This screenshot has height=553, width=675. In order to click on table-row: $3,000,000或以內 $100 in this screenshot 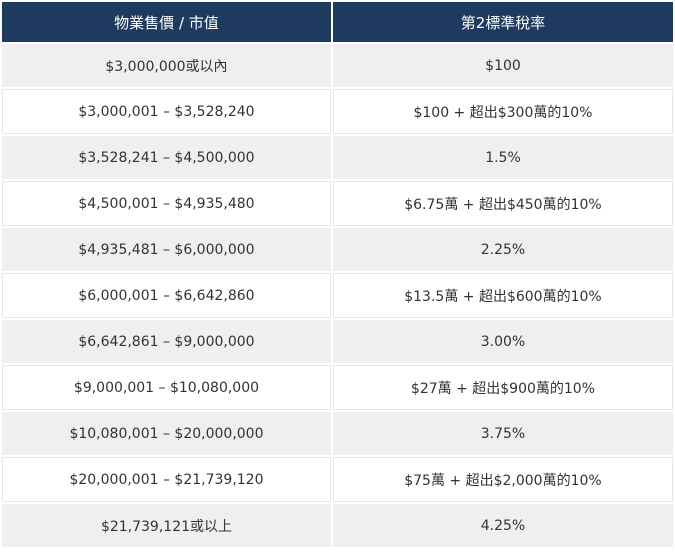, I will do `click(337, 65)`.